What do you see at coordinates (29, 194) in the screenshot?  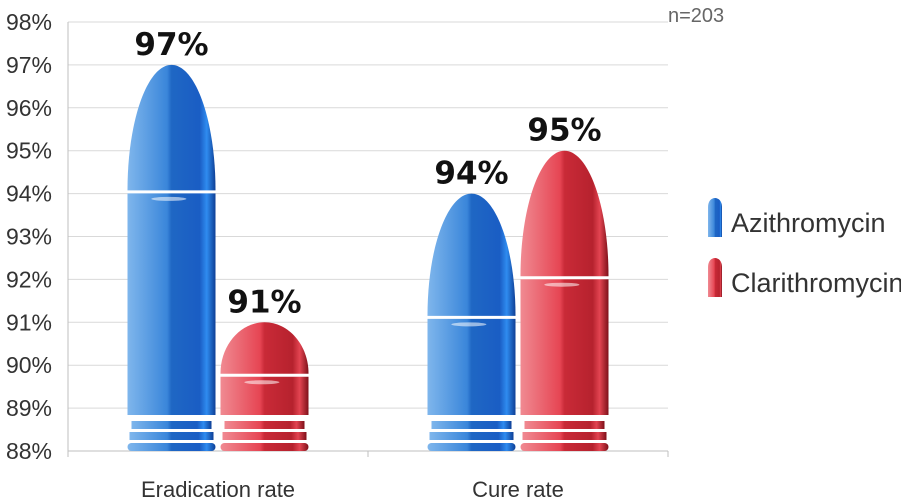 I see `y-tick-label: 94%` at bounding box center [29, 194].